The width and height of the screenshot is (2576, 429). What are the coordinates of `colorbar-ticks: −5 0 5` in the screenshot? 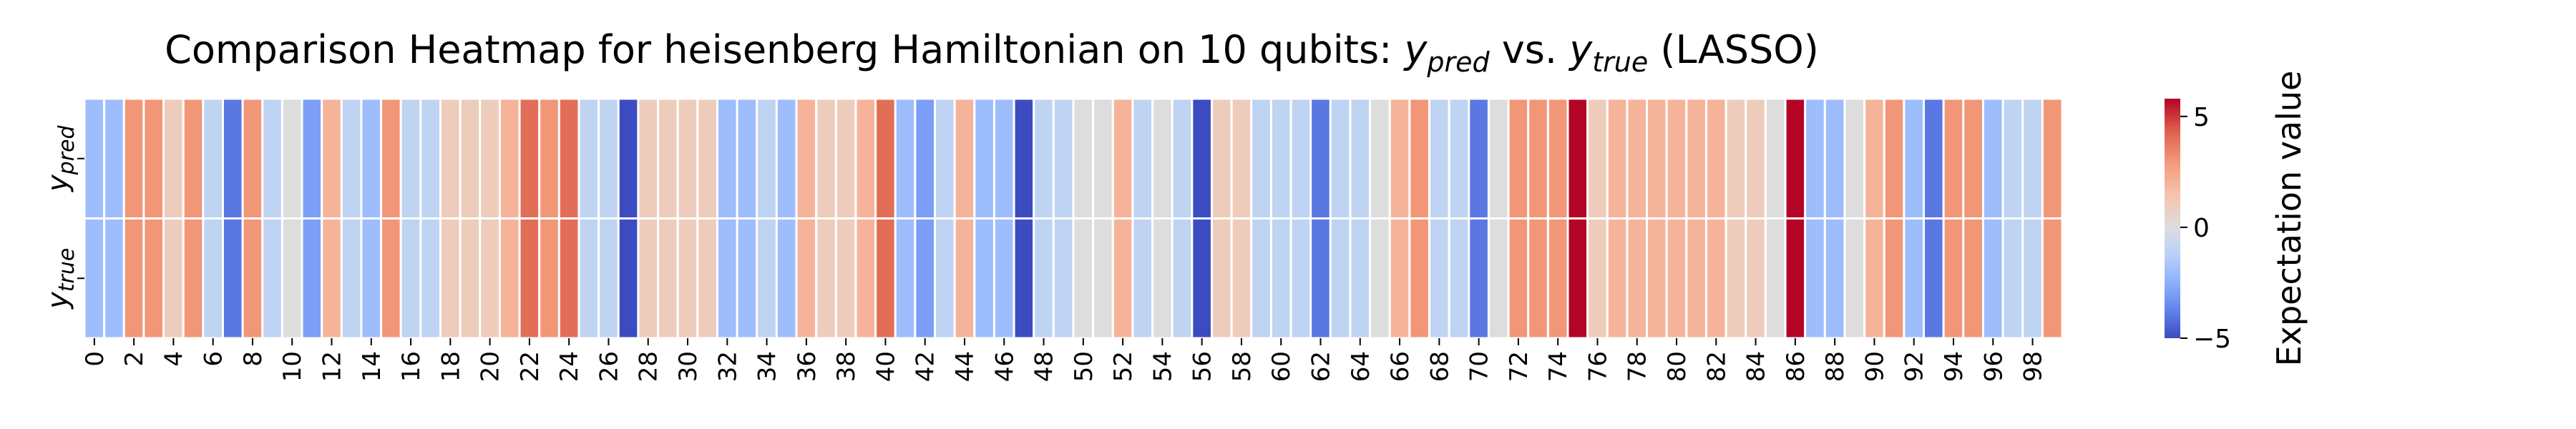 It's located at (2205, 228).